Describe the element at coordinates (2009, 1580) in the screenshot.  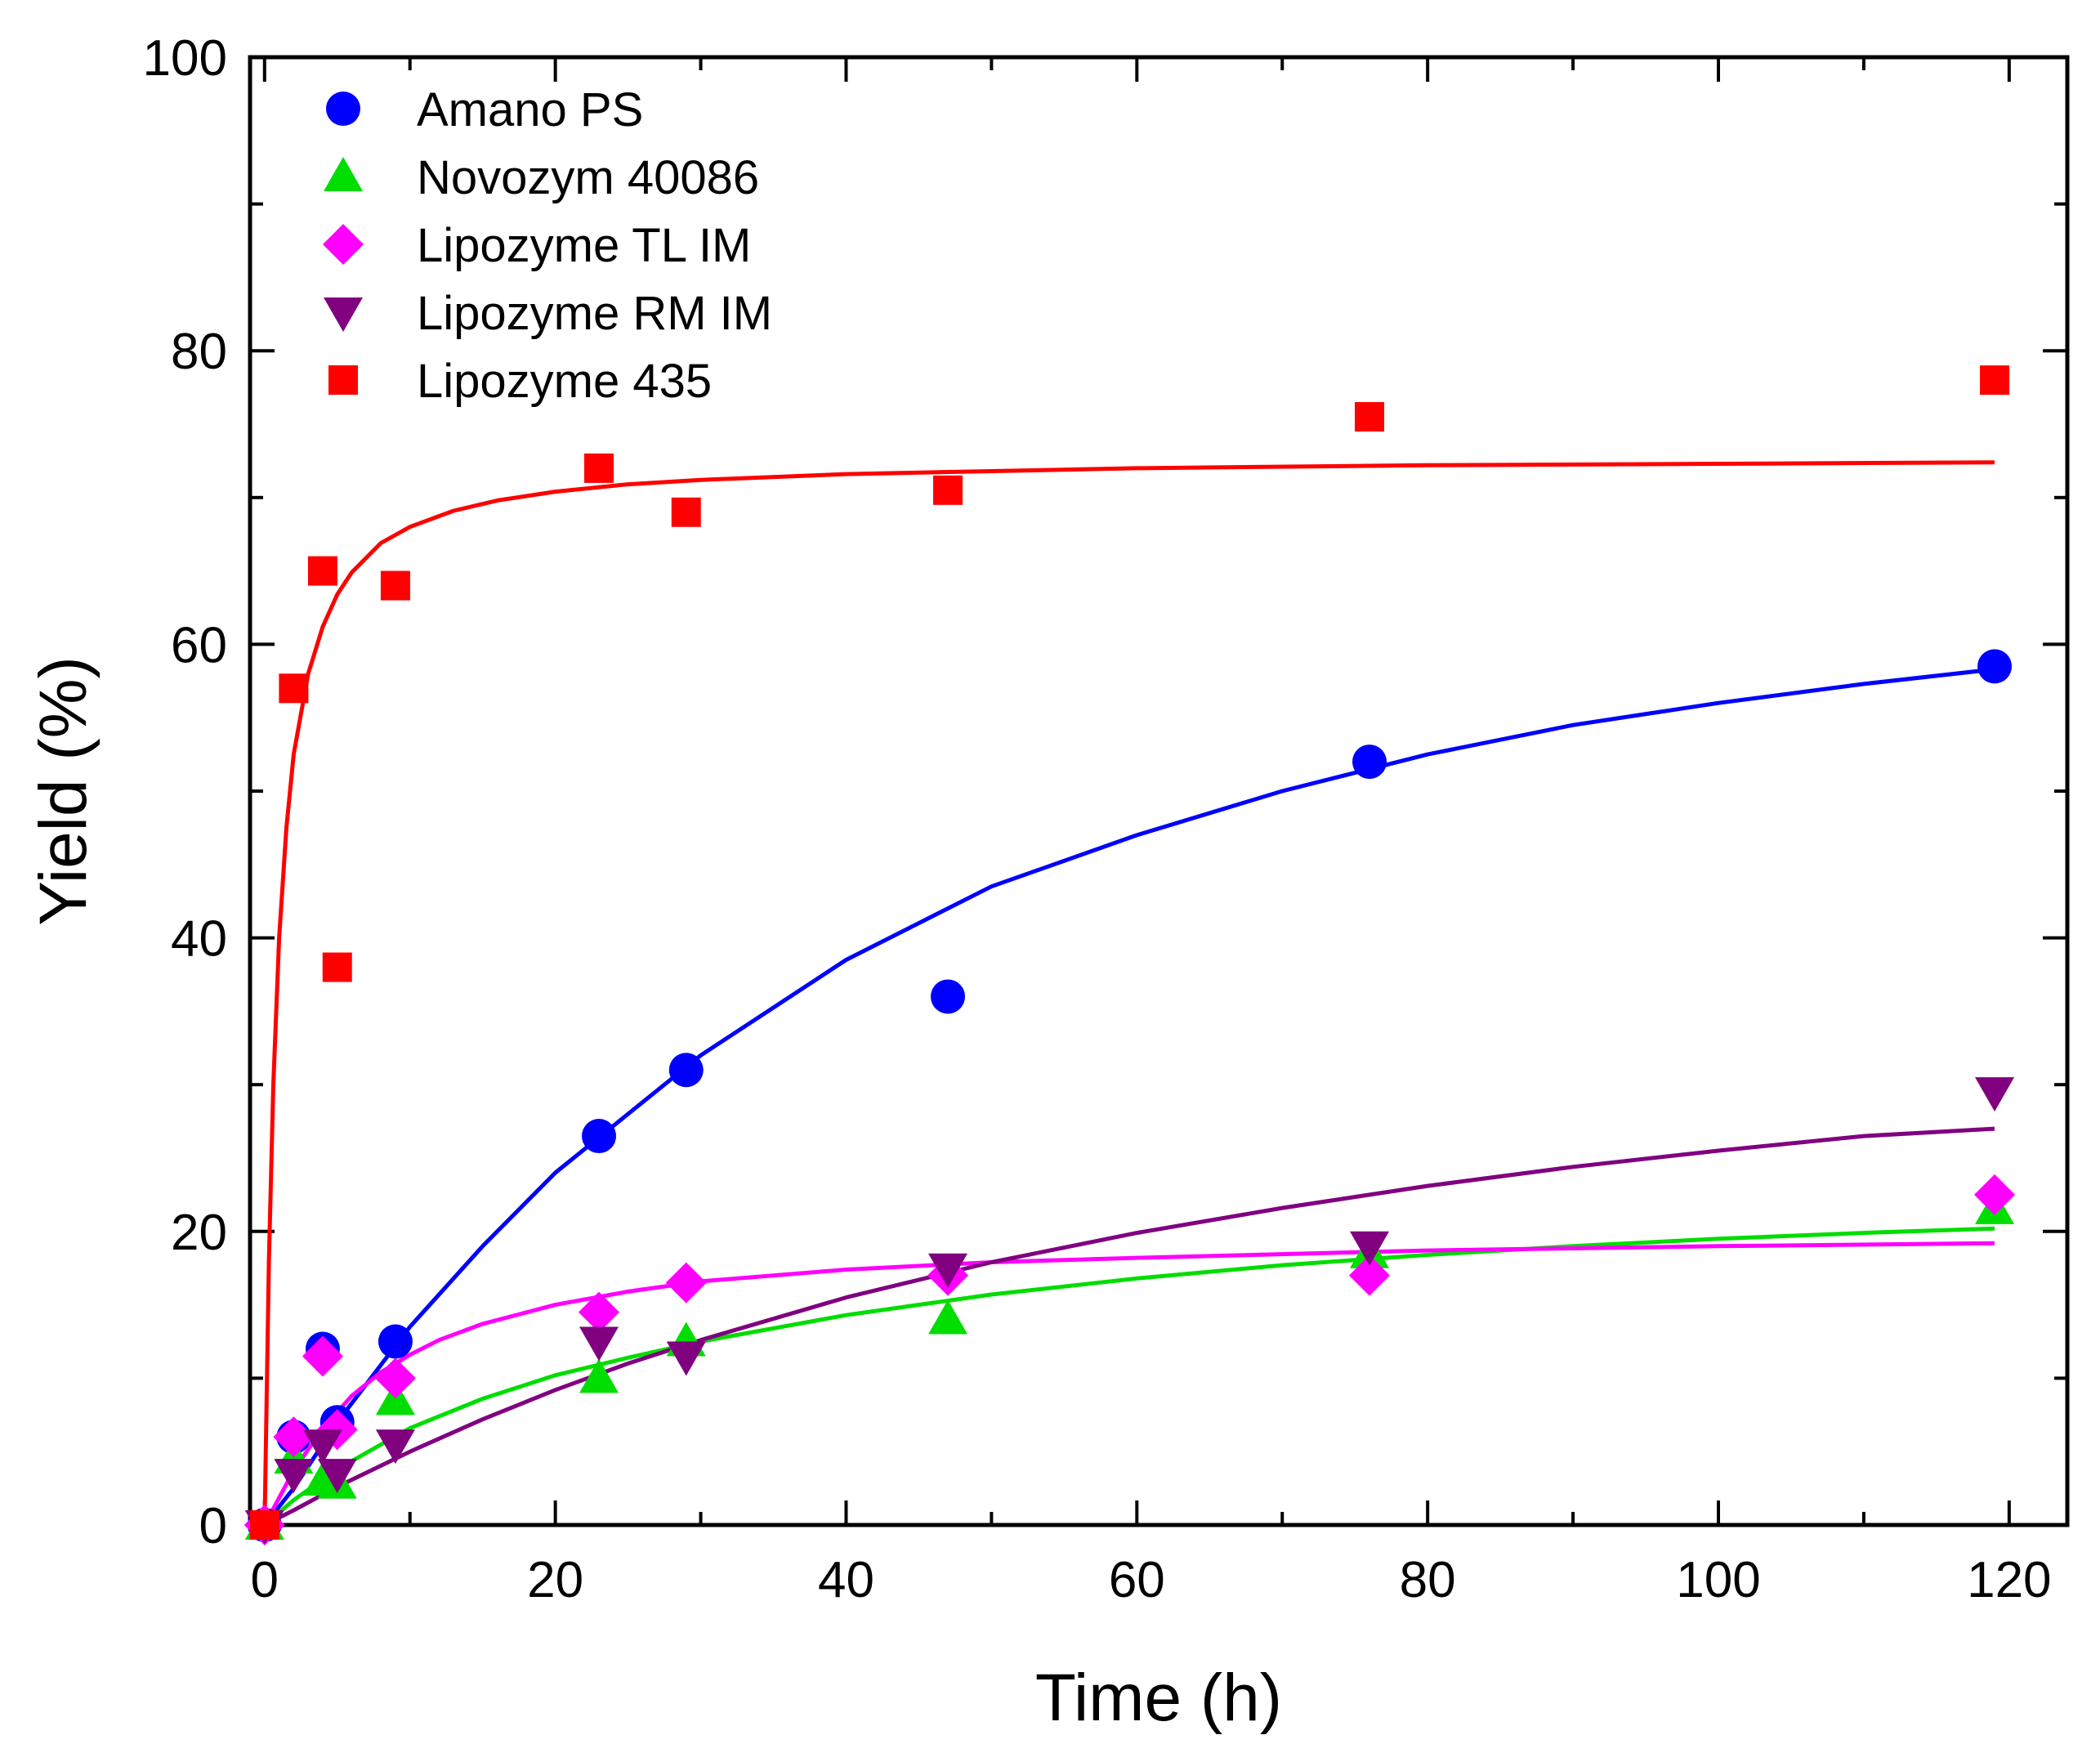
I see `x-tick-label: 120` at that location.